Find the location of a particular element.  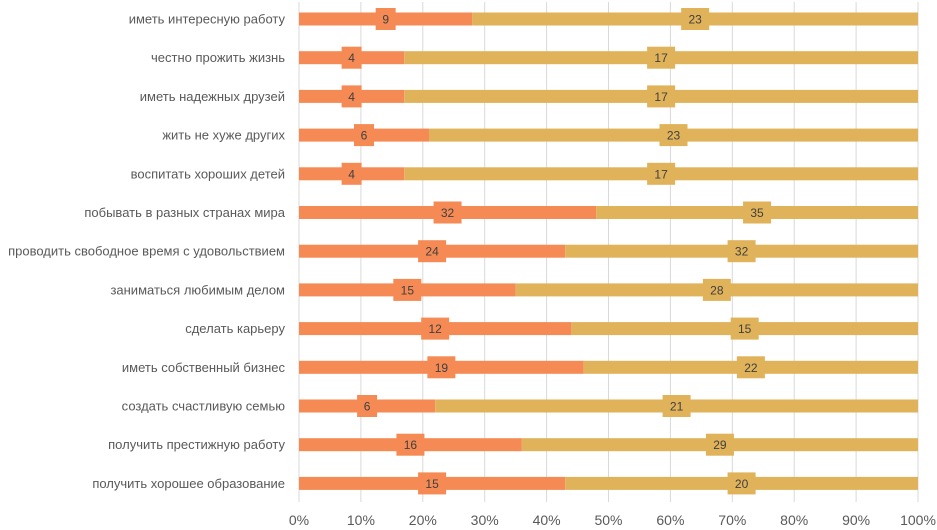

x-tick-label: 40% is located at coordinates (547, 520).